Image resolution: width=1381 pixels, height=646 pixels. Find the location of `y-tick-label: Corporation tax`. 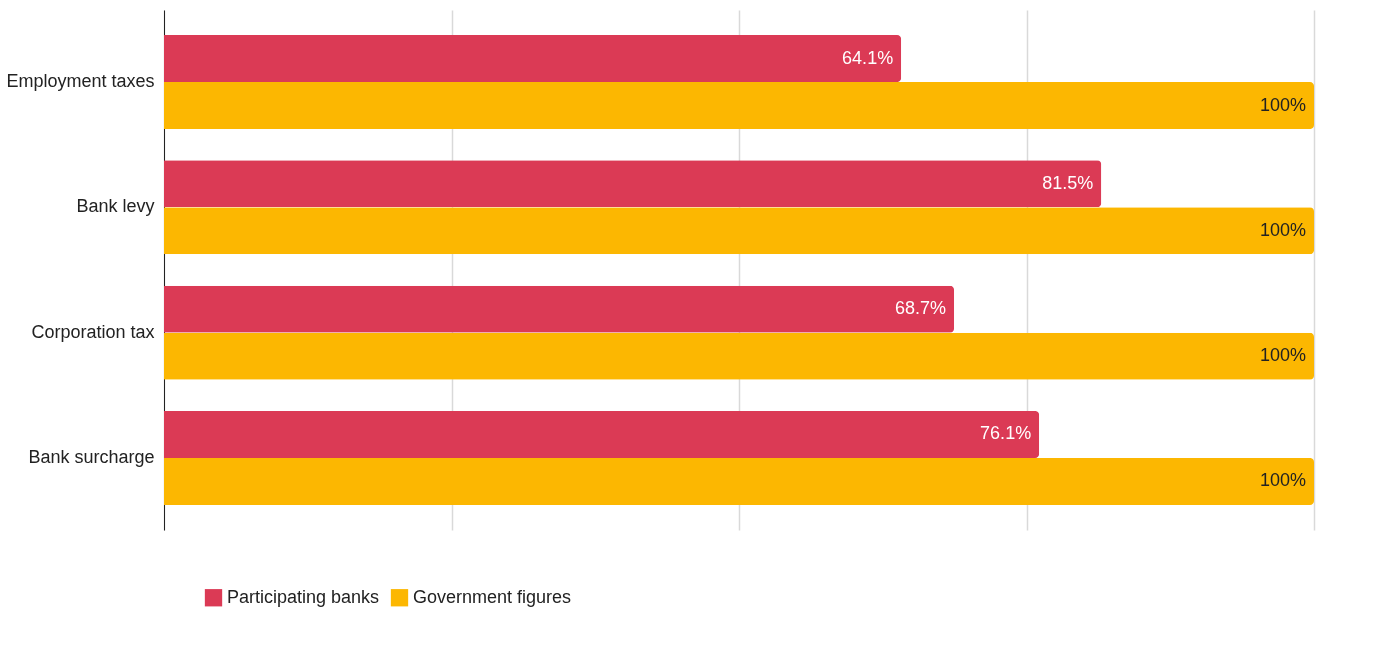

y-tick-label: Corporation tax is located at coordinates (93, 331).